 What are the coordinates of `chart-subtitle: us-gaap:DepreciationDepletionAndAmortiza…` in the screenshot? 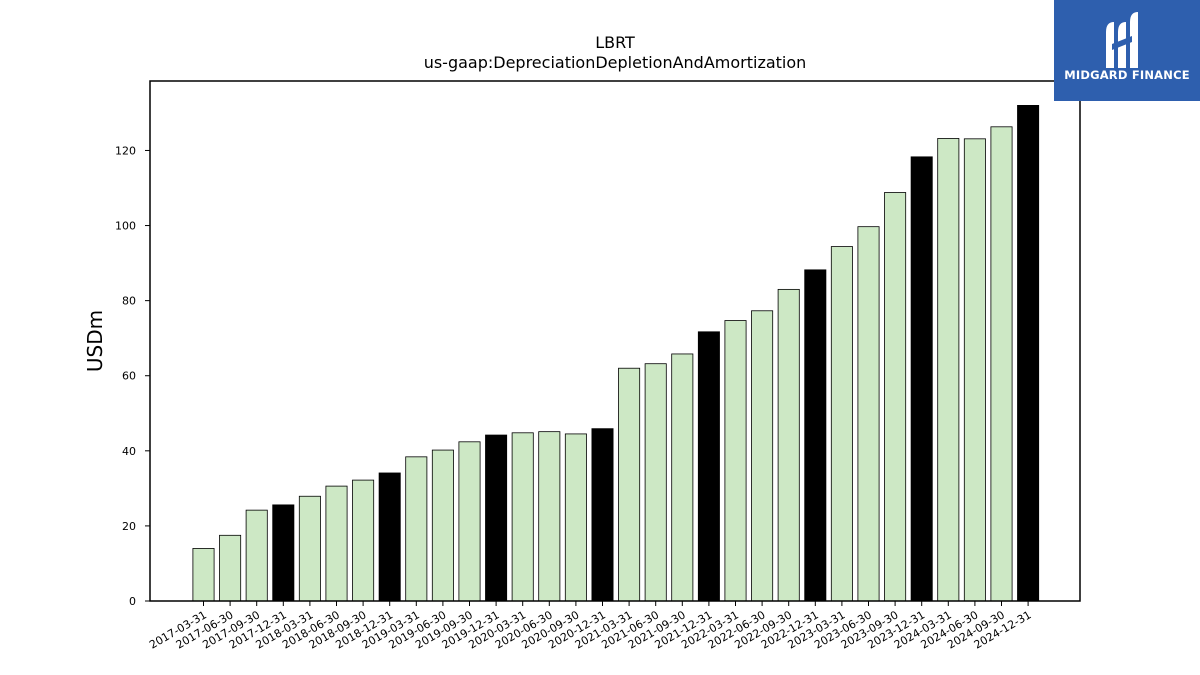 It's located at (615, 62).